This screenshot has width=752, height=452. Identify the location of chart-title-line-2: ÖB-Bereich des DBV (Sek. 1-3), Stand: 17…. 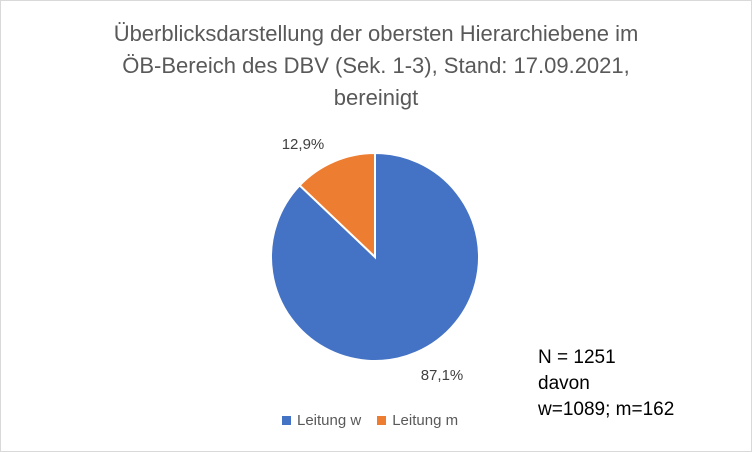
(376, 65).